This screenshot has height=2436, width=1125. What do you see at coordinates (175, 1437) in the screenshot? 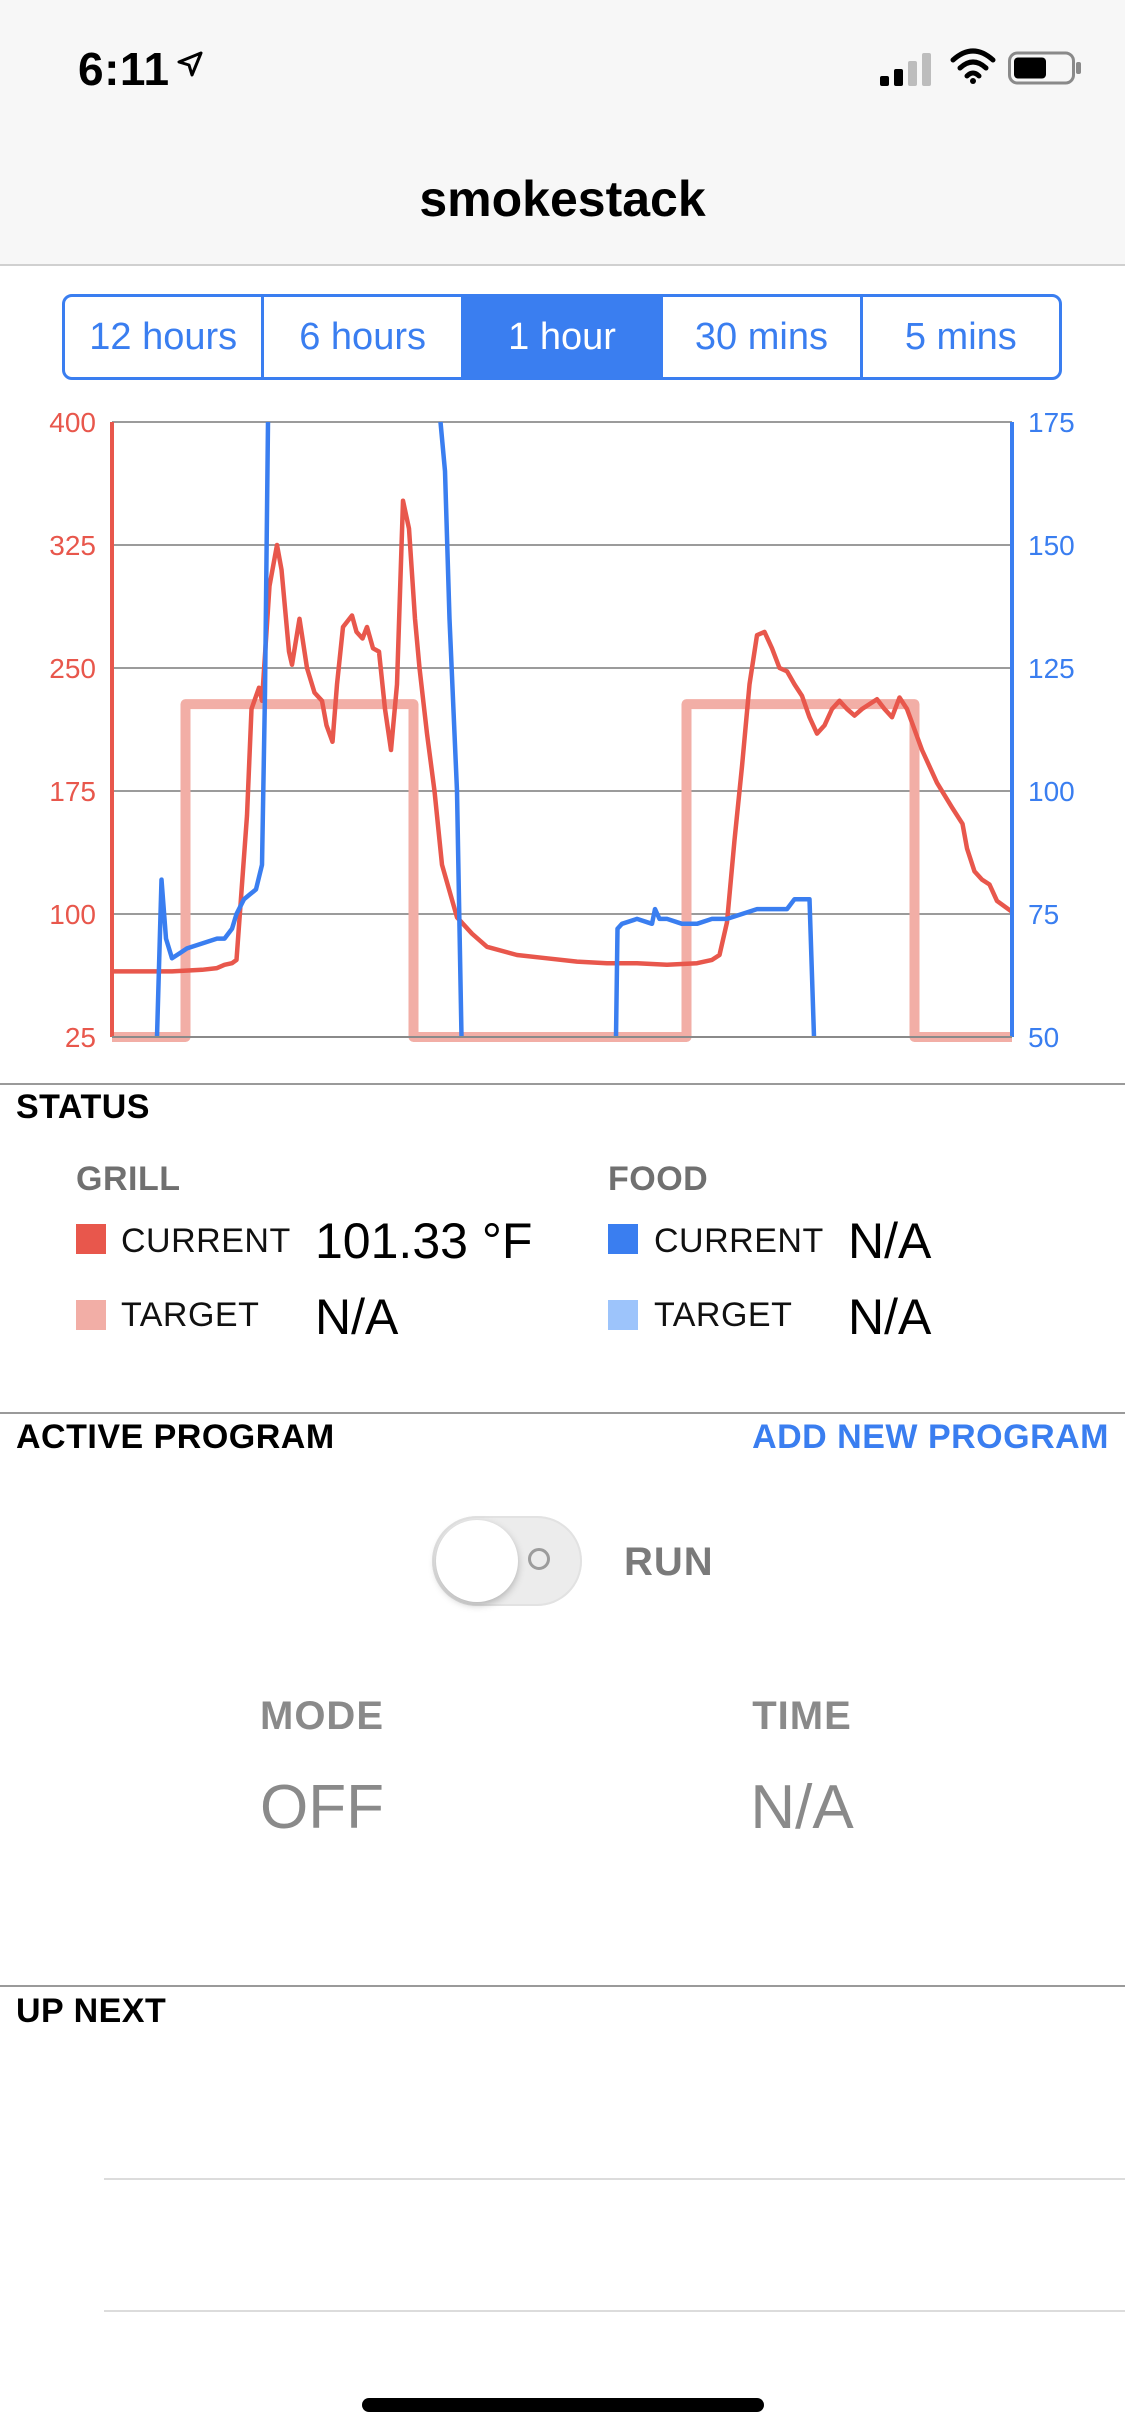
I see `active-program-title: ACTIVE PROGRAM` at bounding box center [175, 1437].